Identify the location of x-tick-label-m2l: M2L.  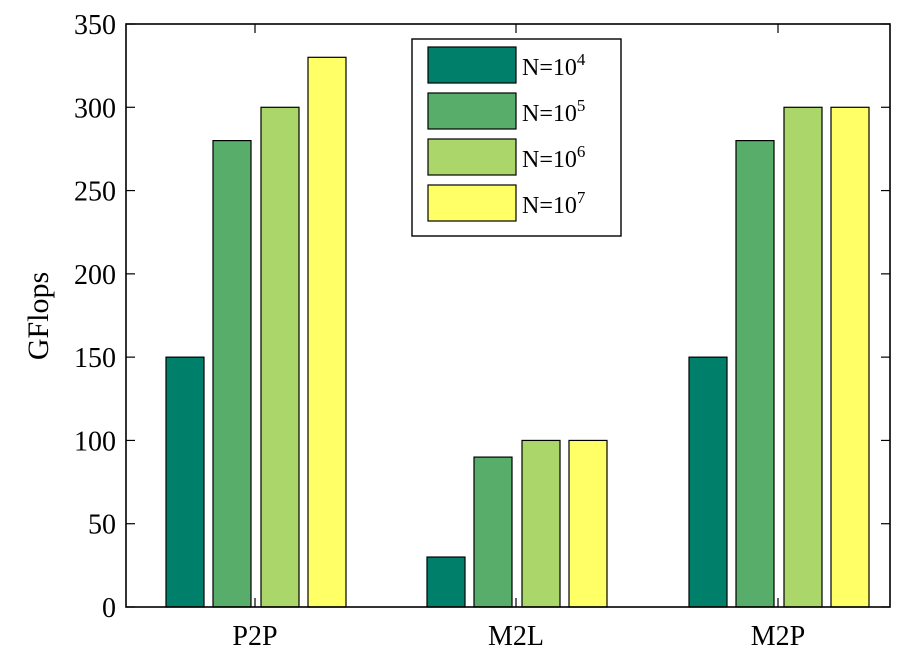
(516, 636).